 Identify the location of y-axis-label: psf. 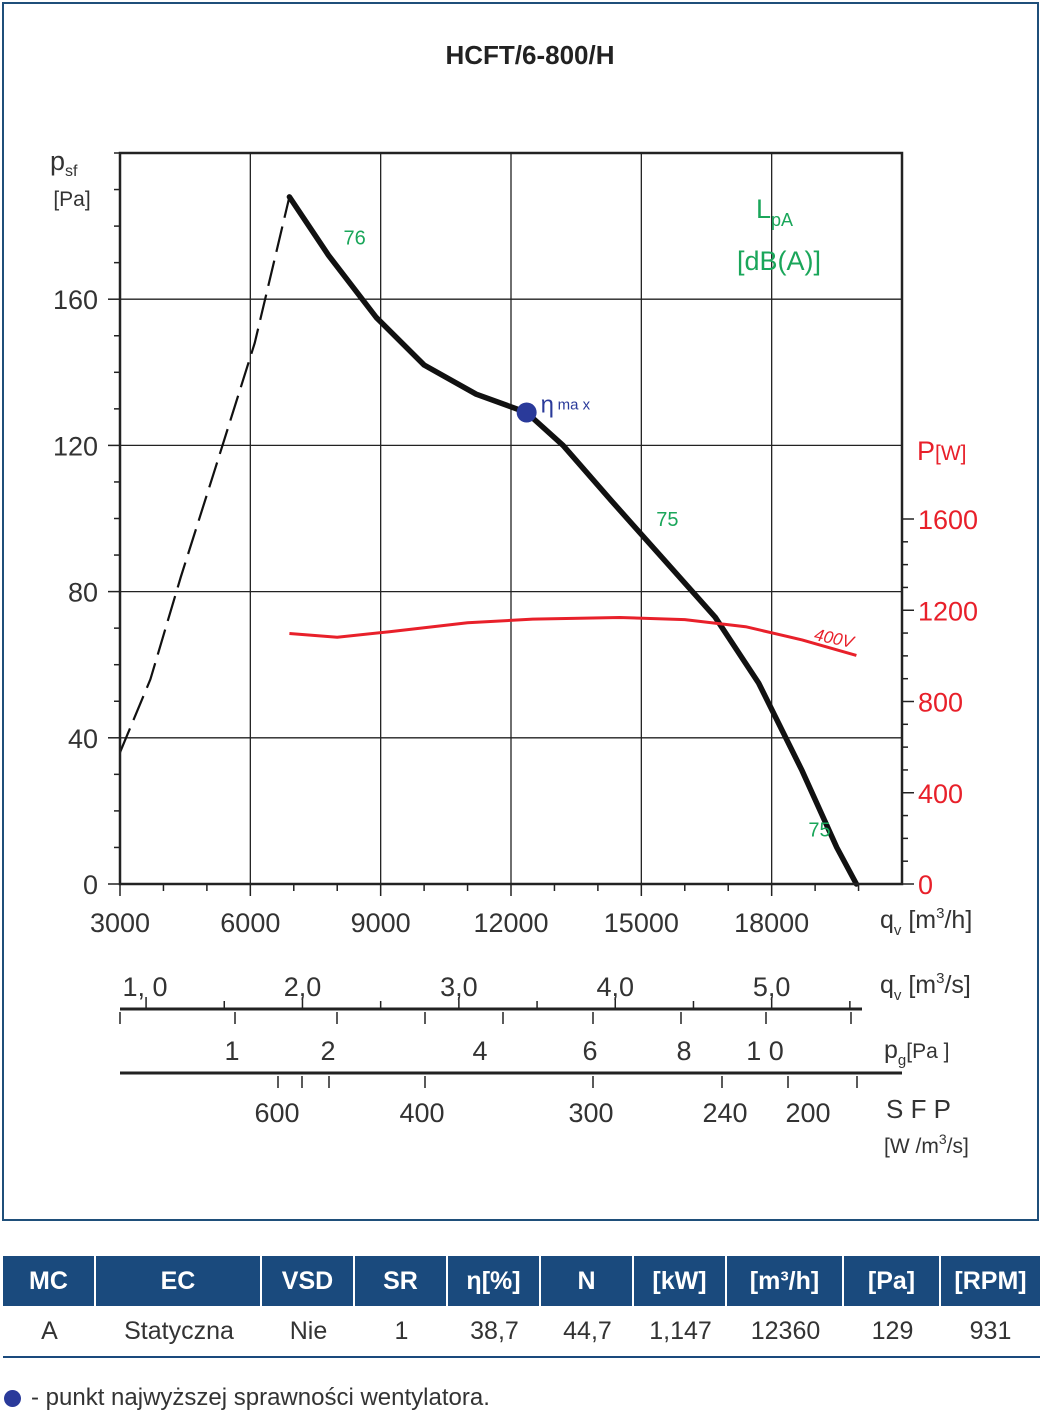
(64, 163).